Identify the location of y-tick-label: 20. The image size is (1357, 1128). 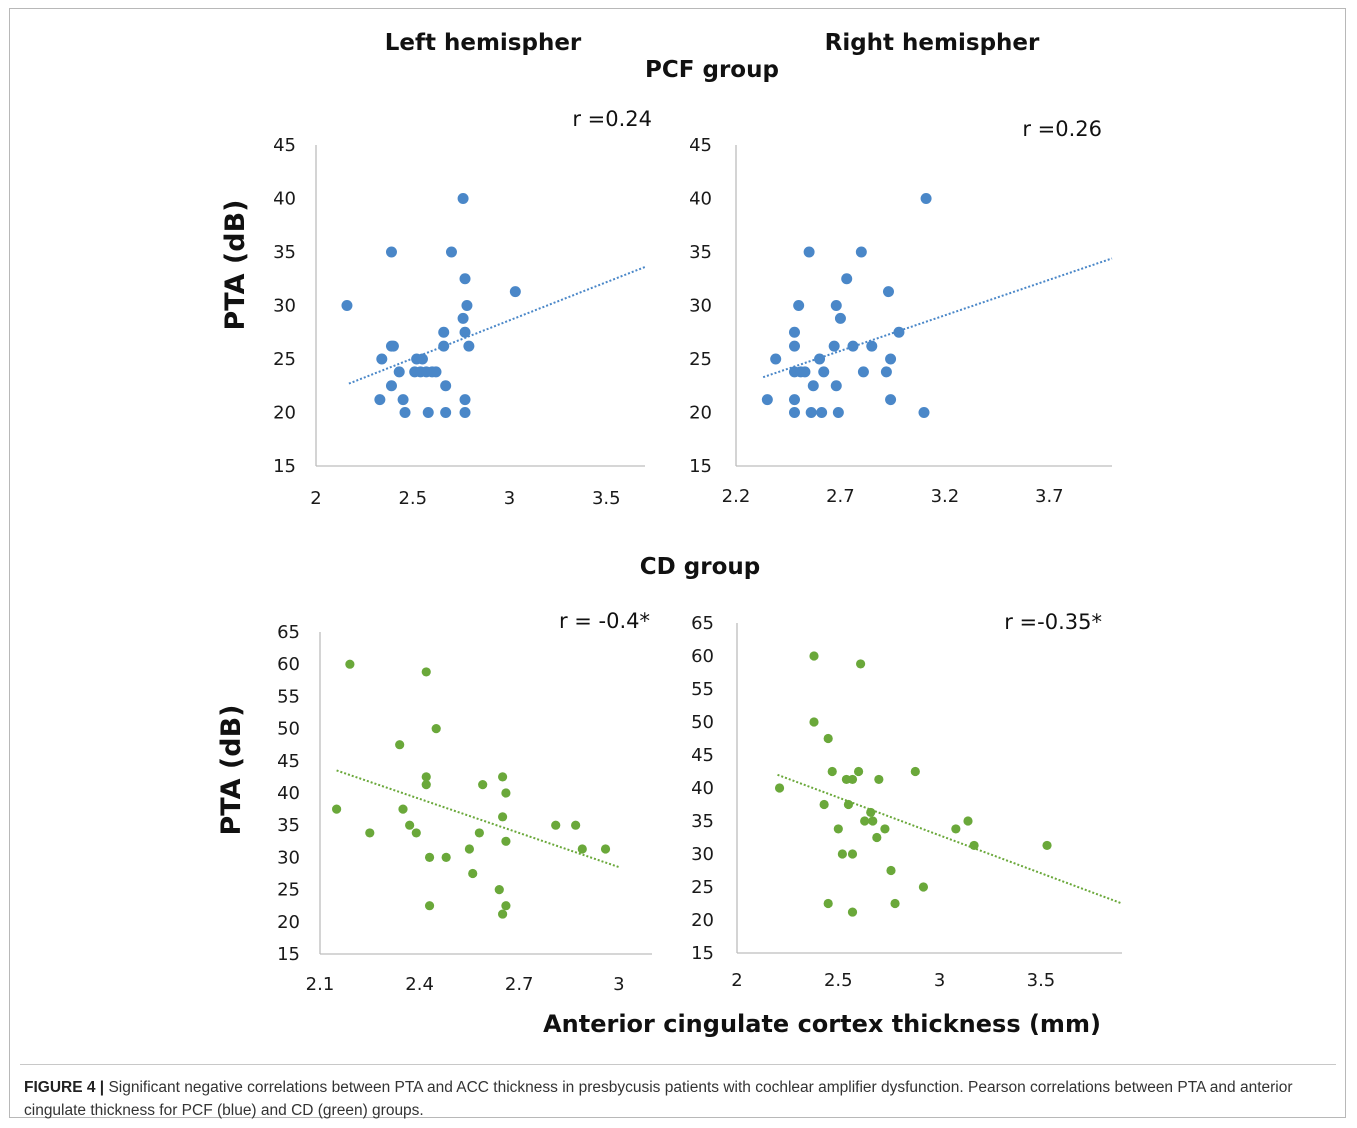
(288, 922).